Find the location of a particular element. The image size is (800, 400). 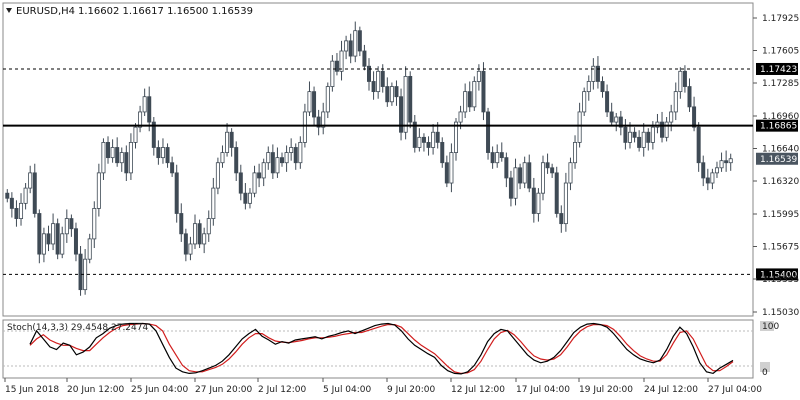

price-tick-label: 1.17285 is located at coordinates (780, 84).